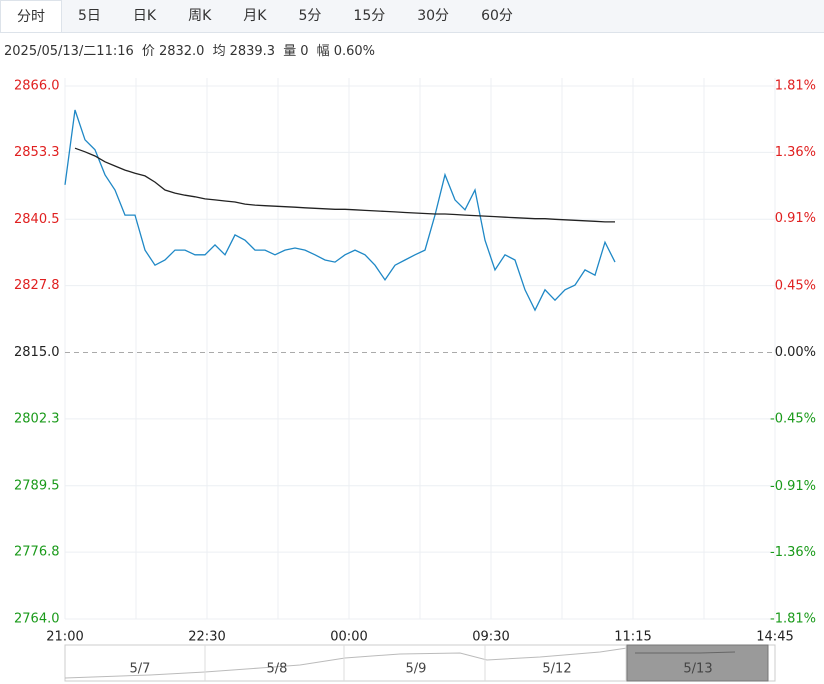  What do you see at coordinates (795, 152) in the screenshot?
I see `y2-tick-label: 1.36%` at bounding box center [795, 152].